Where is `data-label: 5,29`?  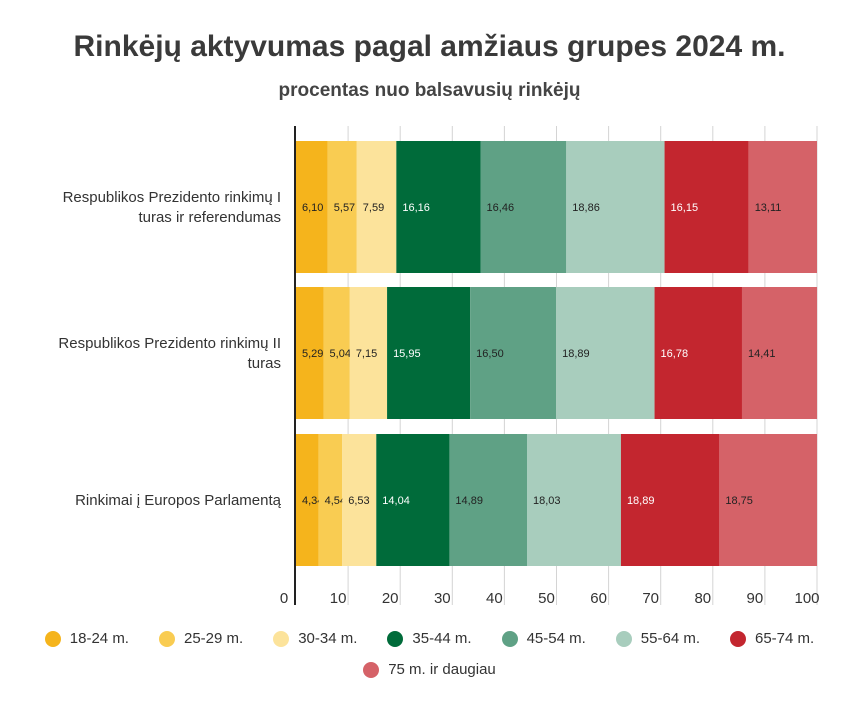 data-label: 5,29 is located at coordinates (312, 354).